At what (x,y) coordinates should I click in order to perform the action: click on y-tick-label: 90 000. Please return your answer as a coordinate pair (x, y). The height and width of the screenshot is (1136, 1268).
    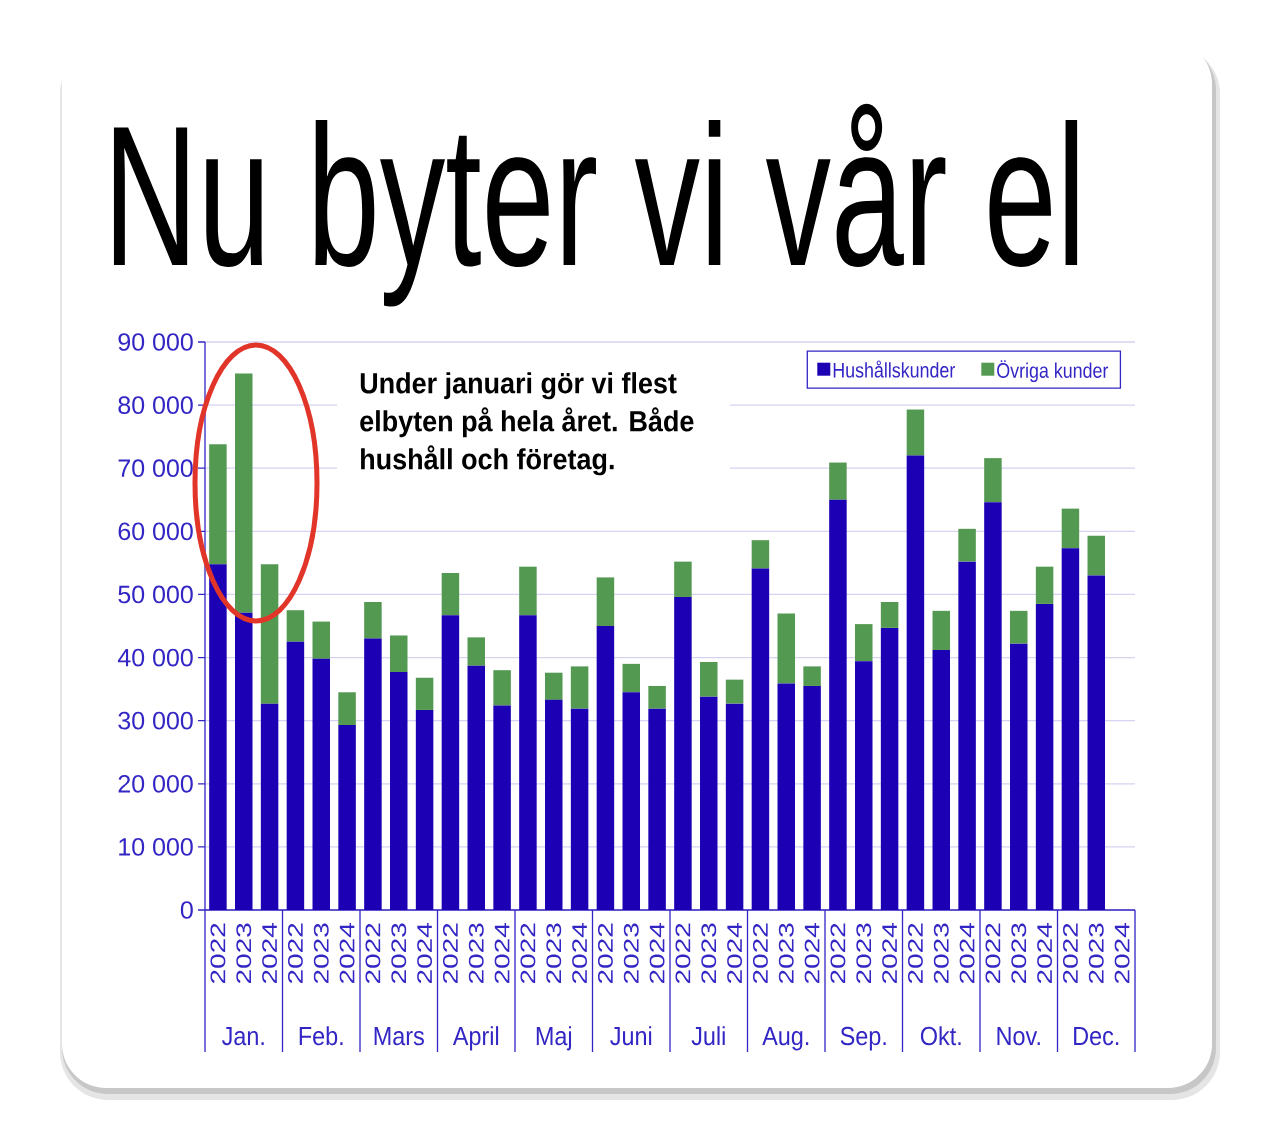
    Looking at the image, I should click on (155, 342).